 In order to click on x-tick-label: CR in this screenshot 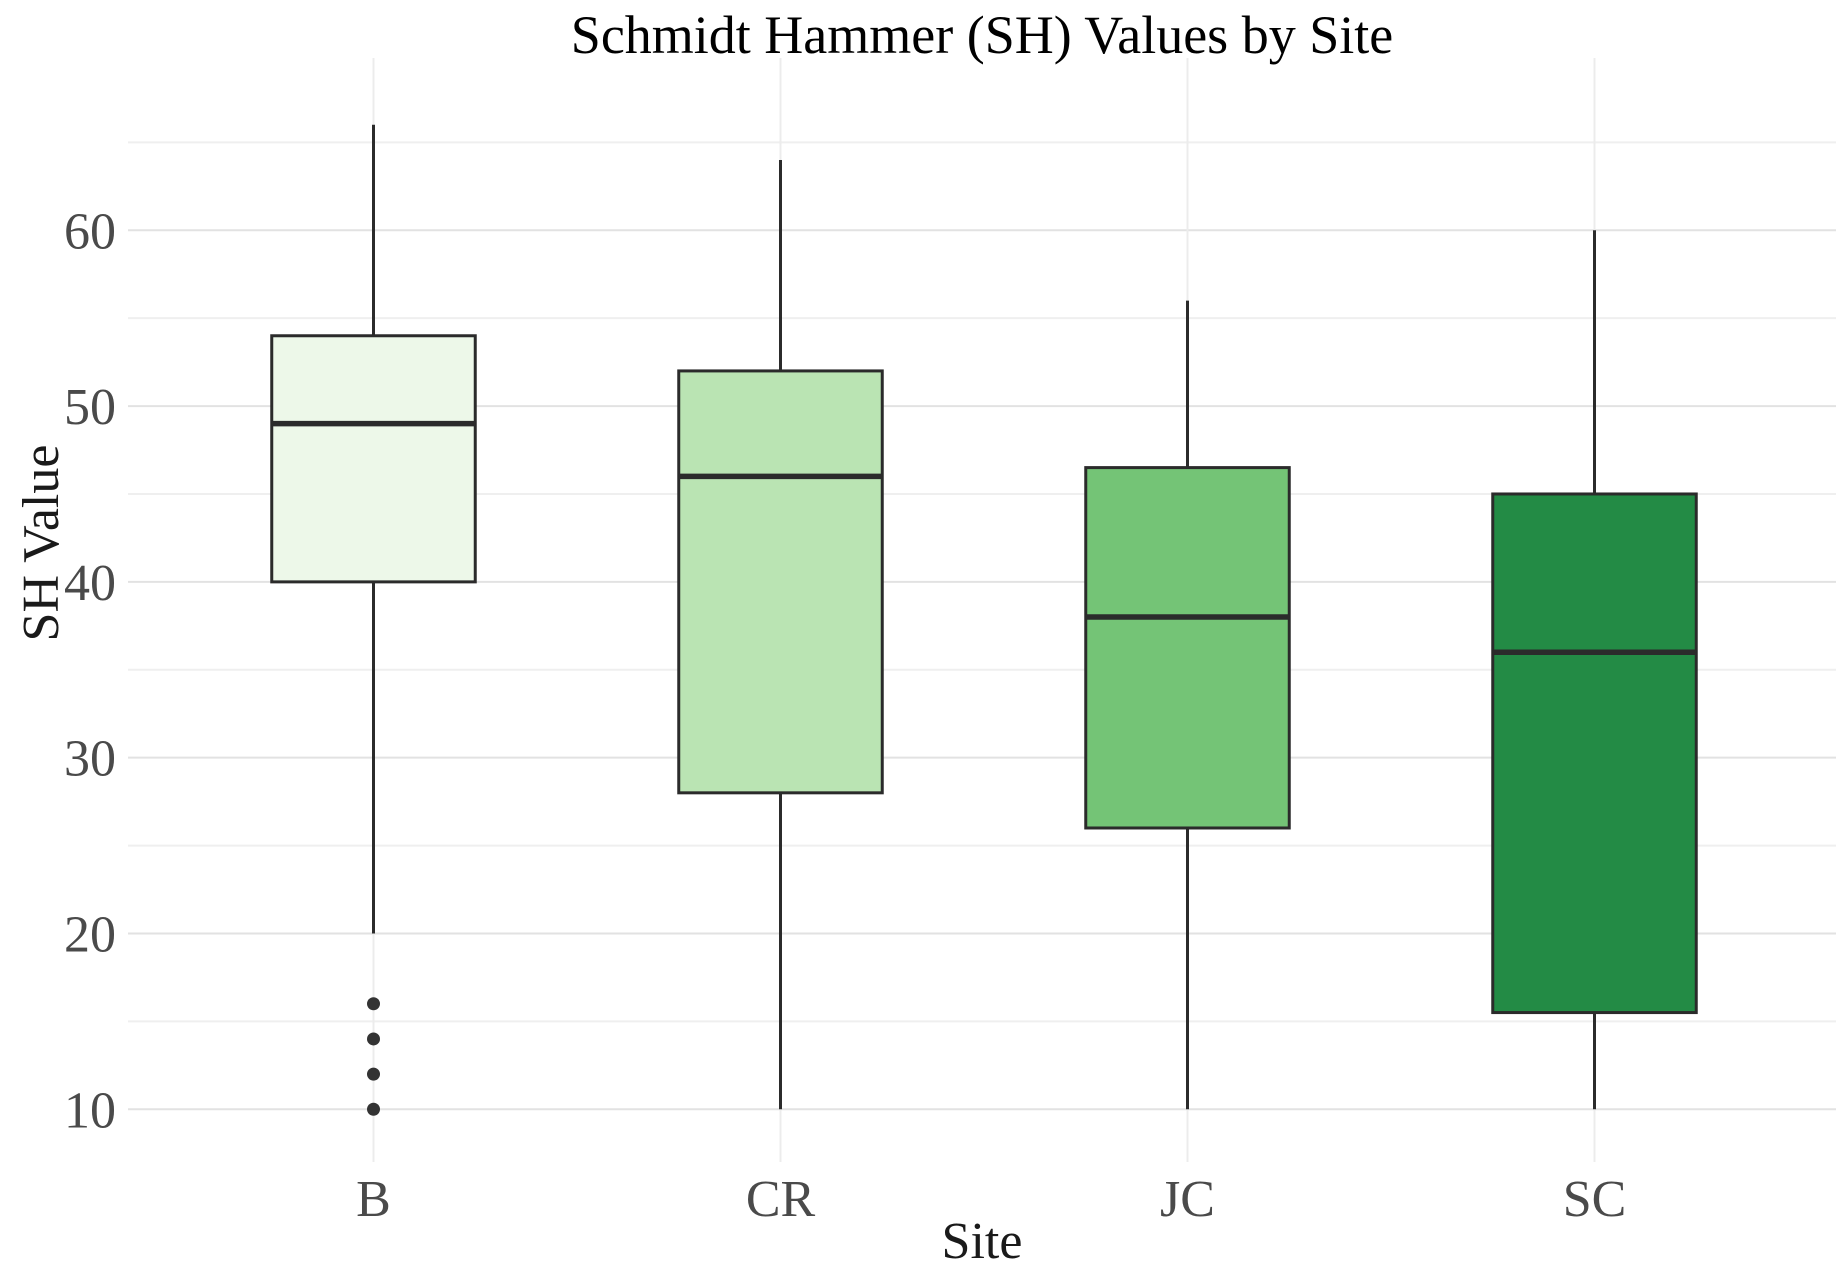, I will do `click(781, 1199)`.